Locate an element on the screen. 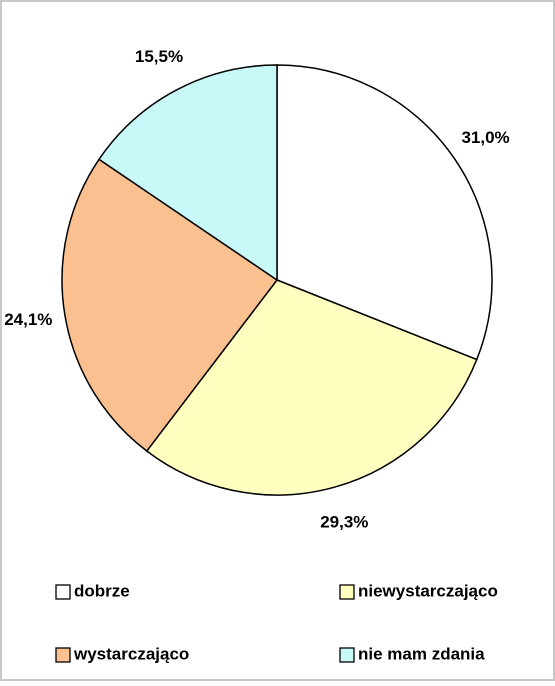 The width and height of the screenshot is (555, 686). data-label: 15,5% is located at coordinates (159, 56).